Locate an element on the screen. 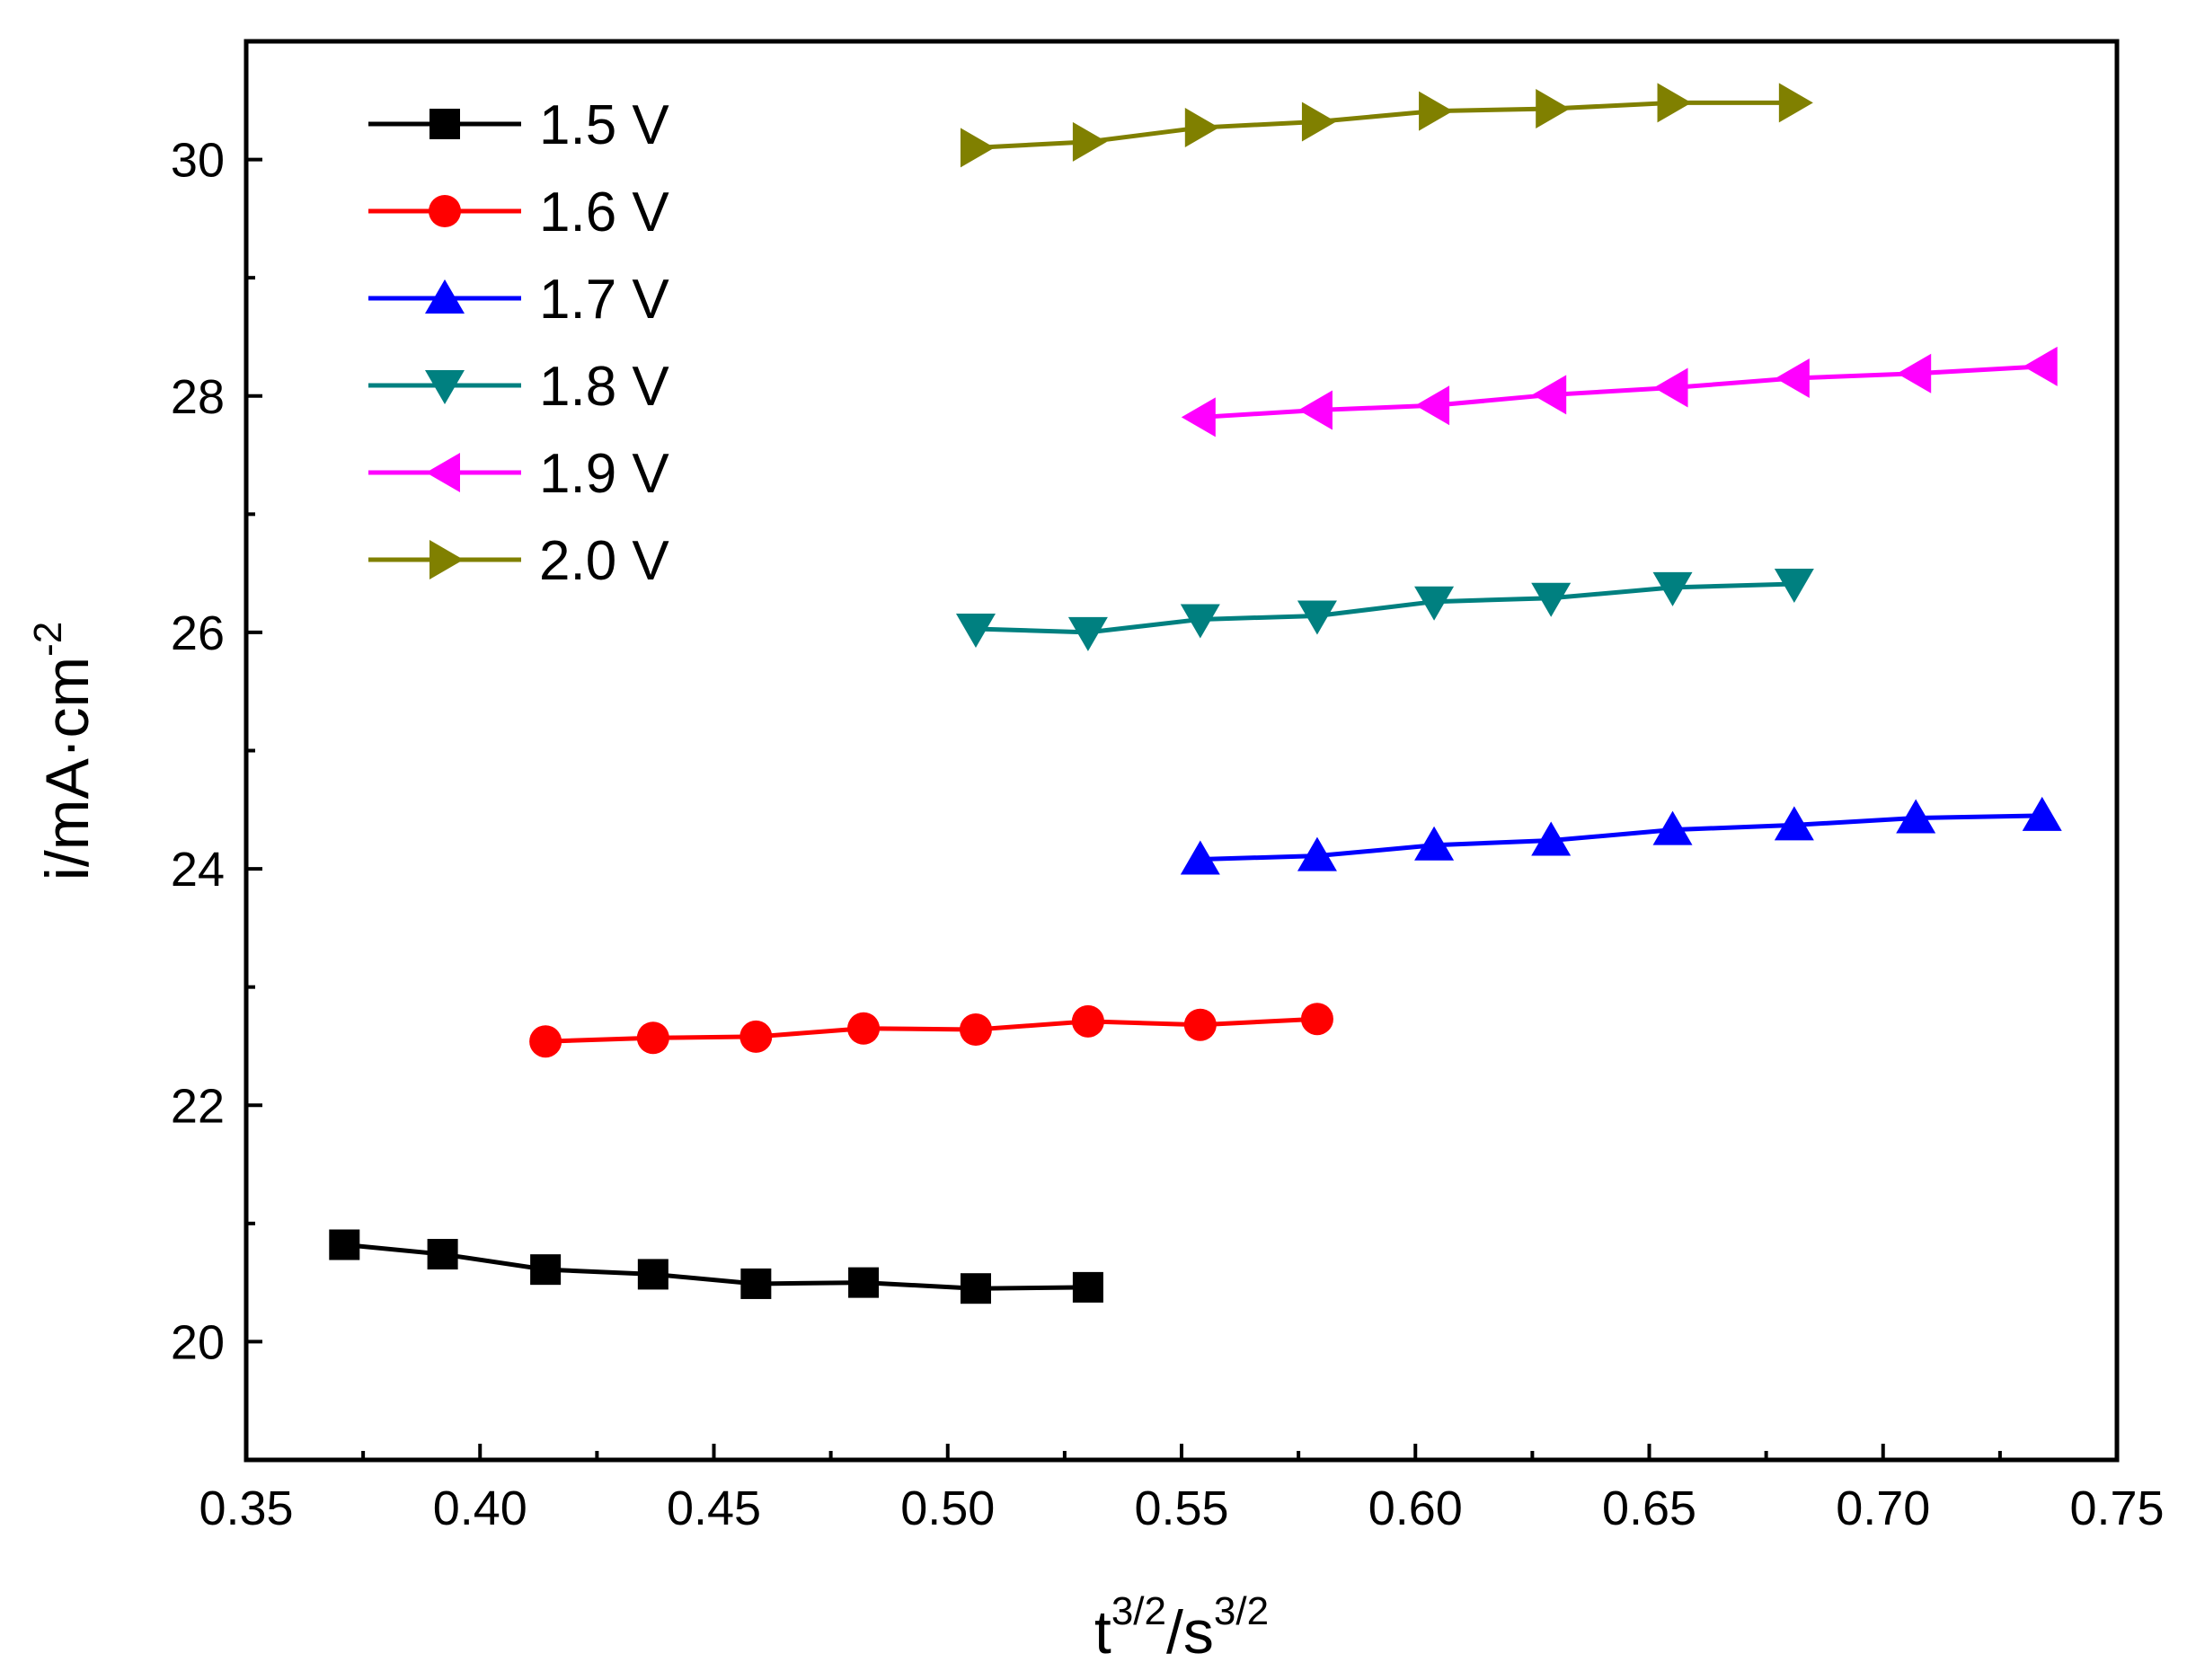  x-tick-label: 0.50 is located at coordinates (947, 1508).